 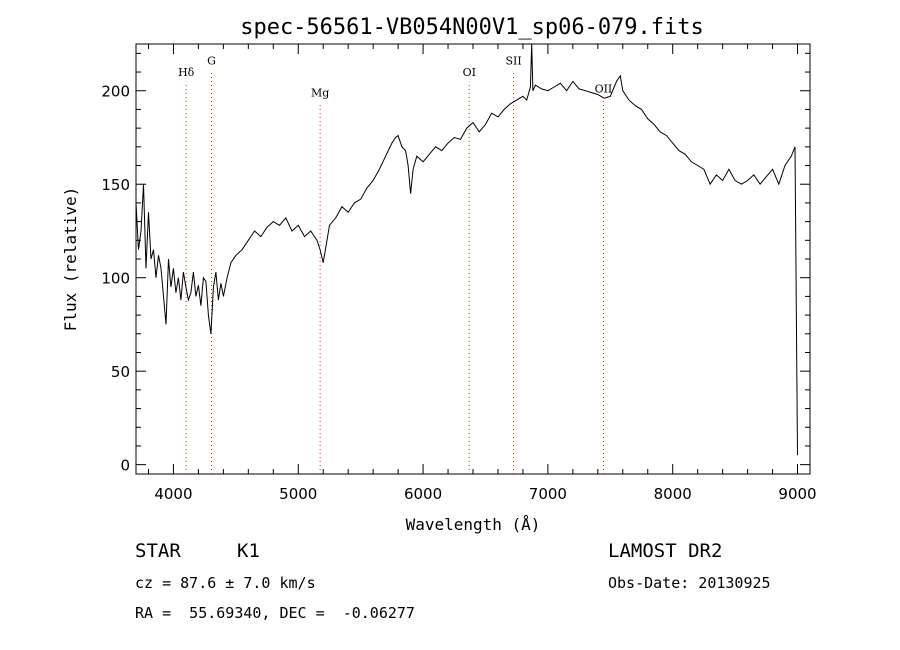 I want to click on observation-date: Obs-Date: 20130925, so click(x=689, y=583).